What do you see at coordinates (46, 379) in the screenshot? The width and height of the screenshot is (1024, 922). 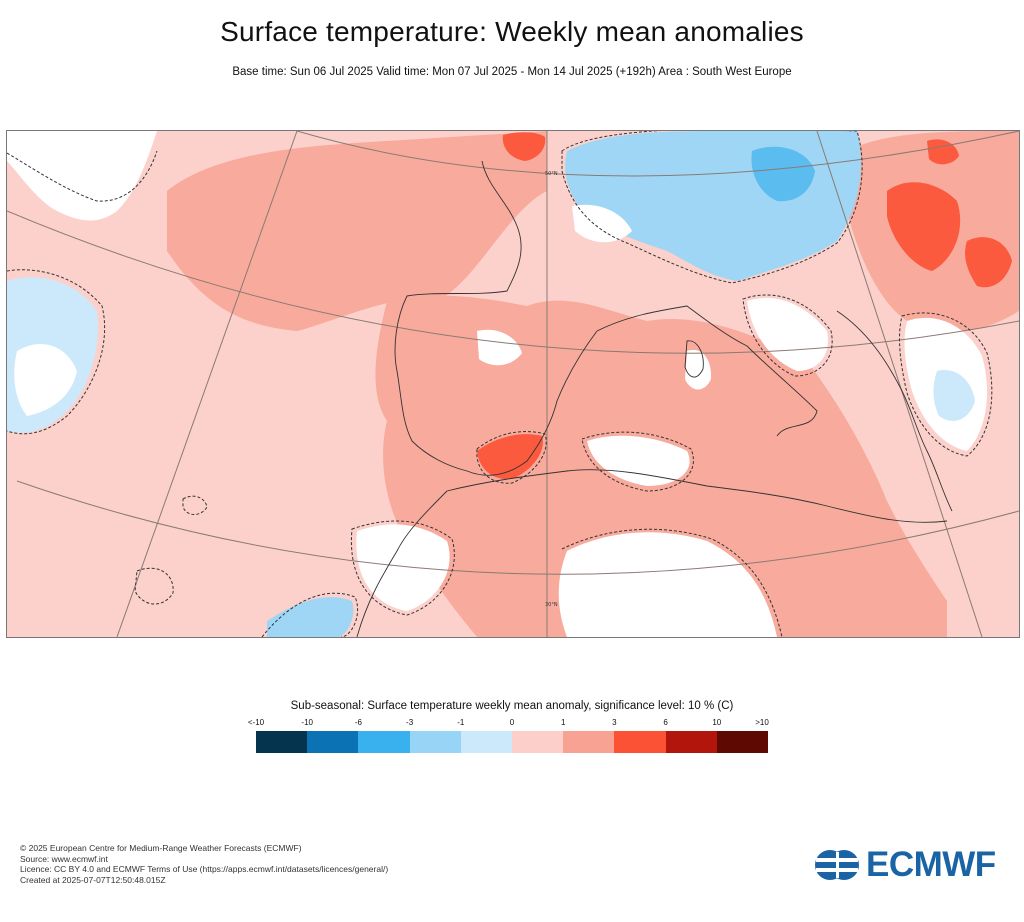 I see `westatlantic-neutral-patch` at bounding box center [46, 379].